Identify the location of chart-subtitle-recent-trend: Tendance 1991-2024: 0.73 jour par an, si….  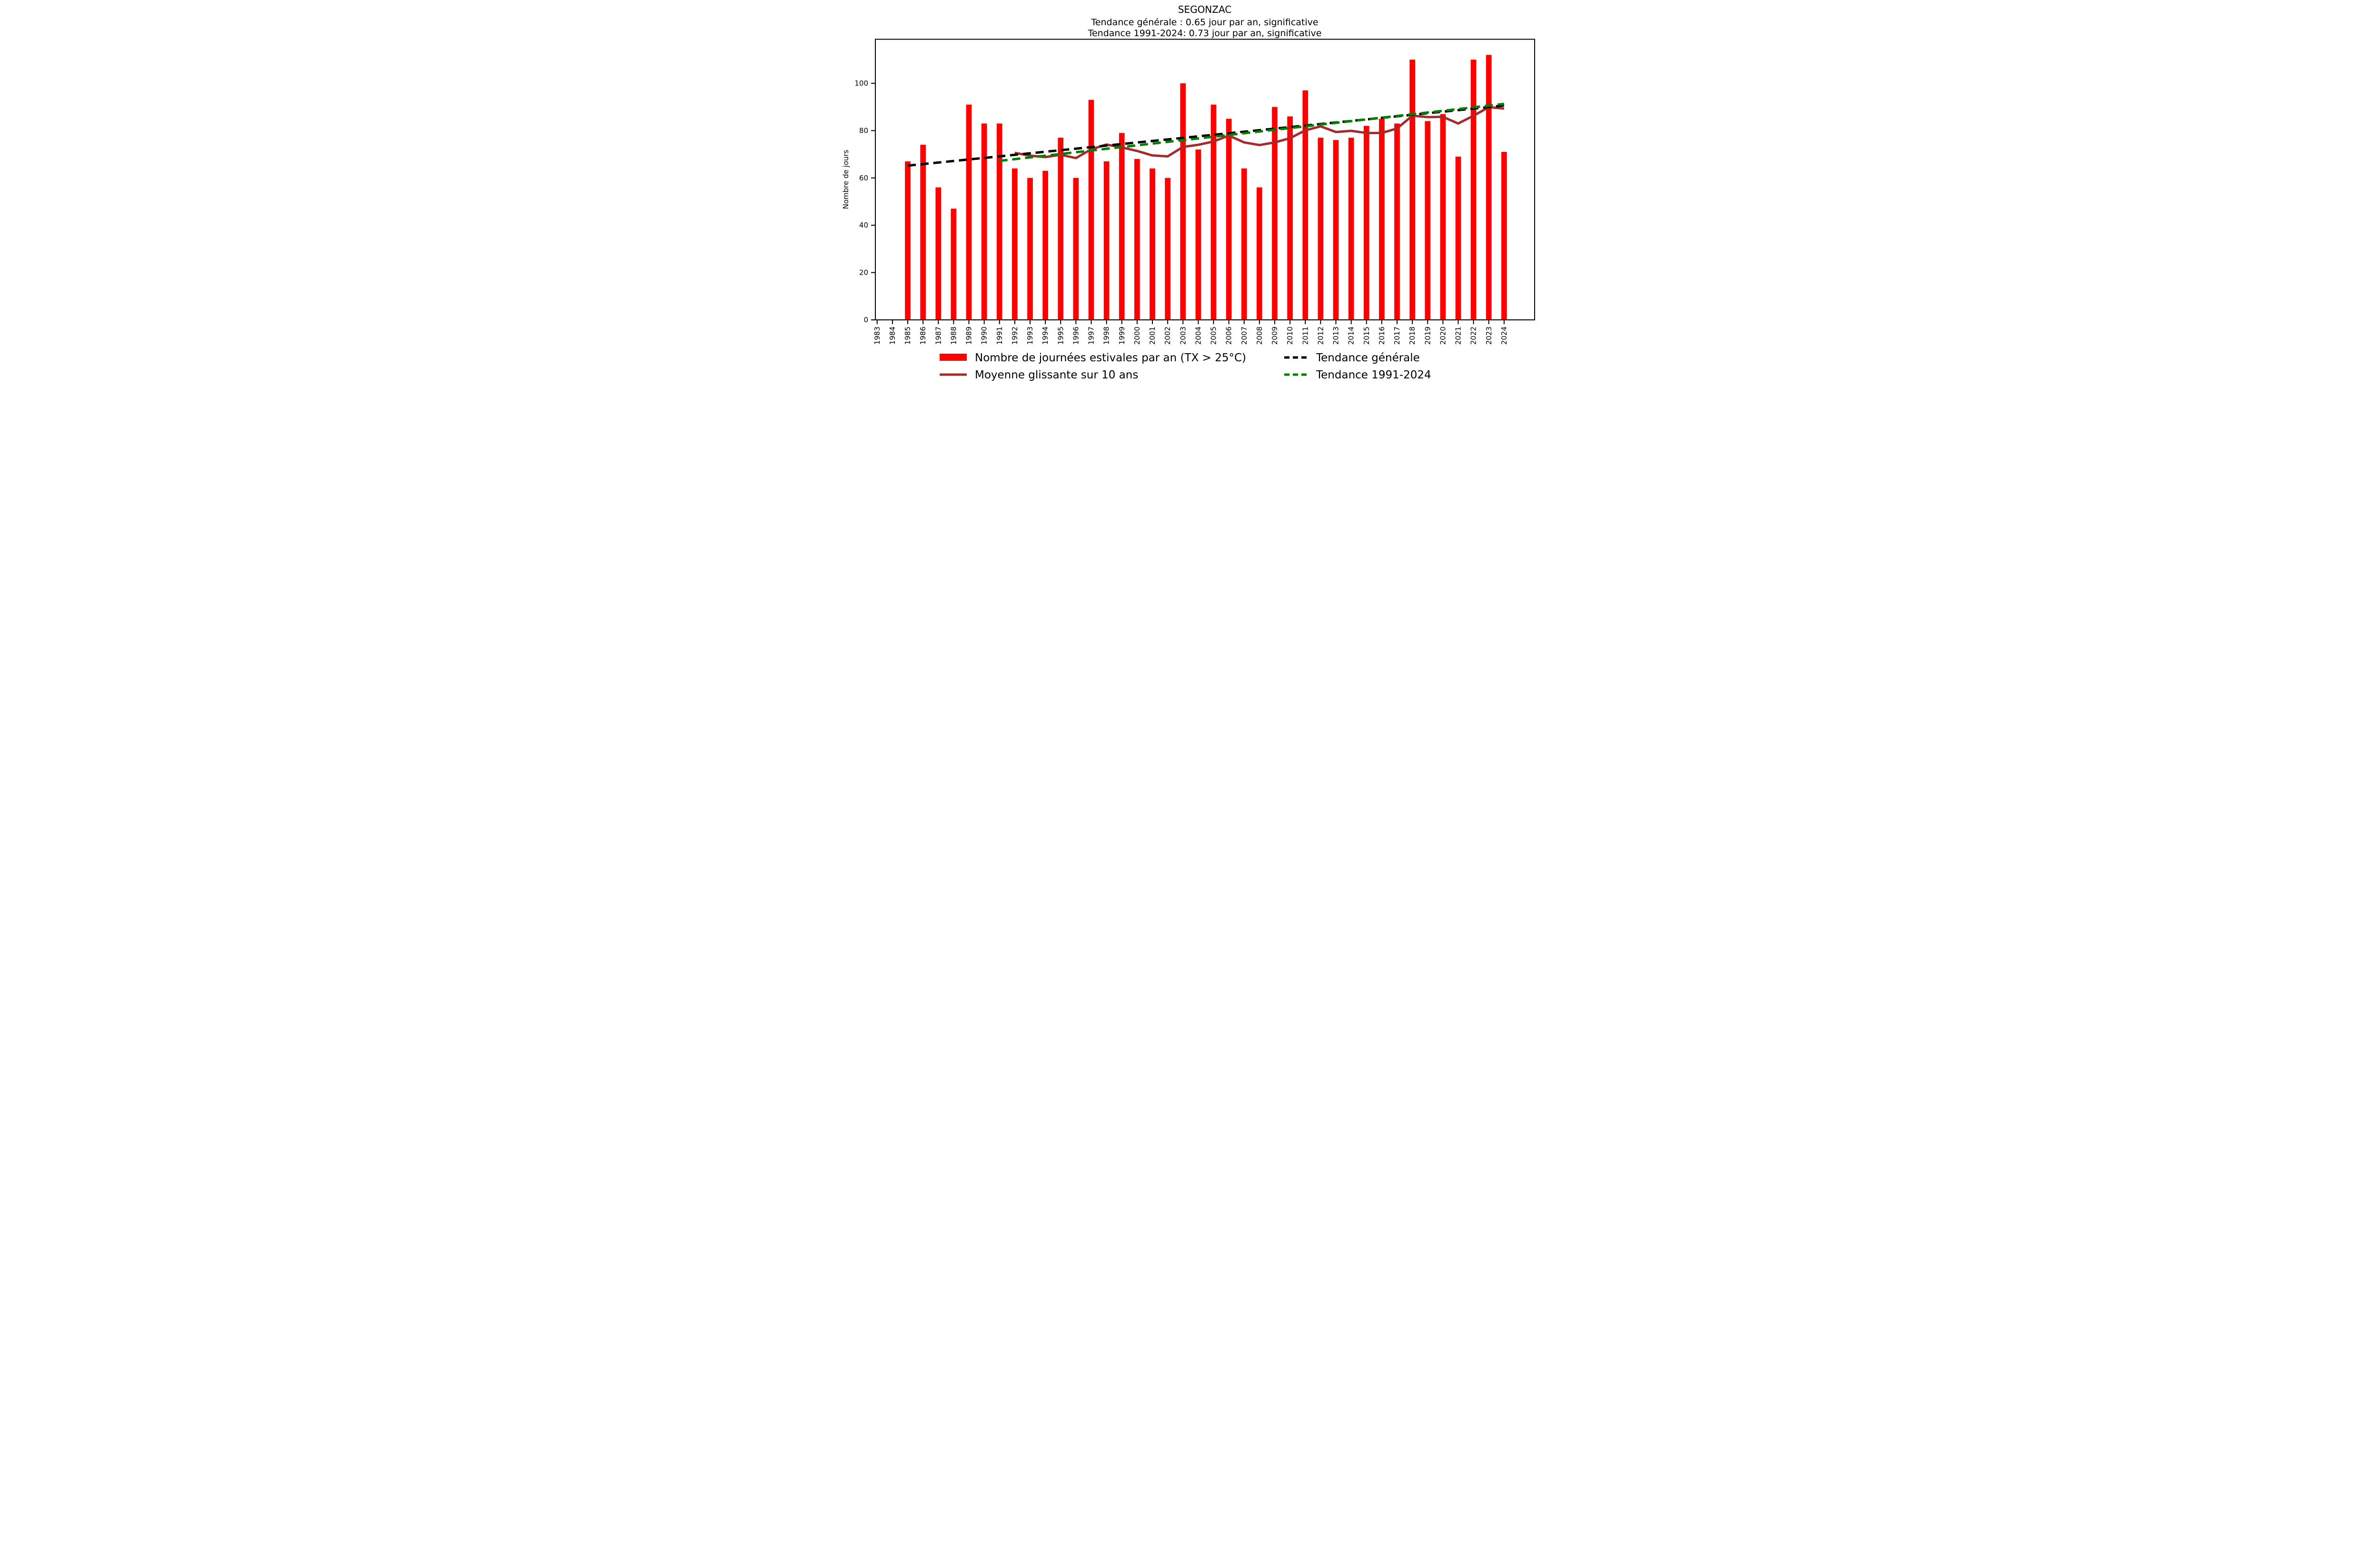
(1205, 33).